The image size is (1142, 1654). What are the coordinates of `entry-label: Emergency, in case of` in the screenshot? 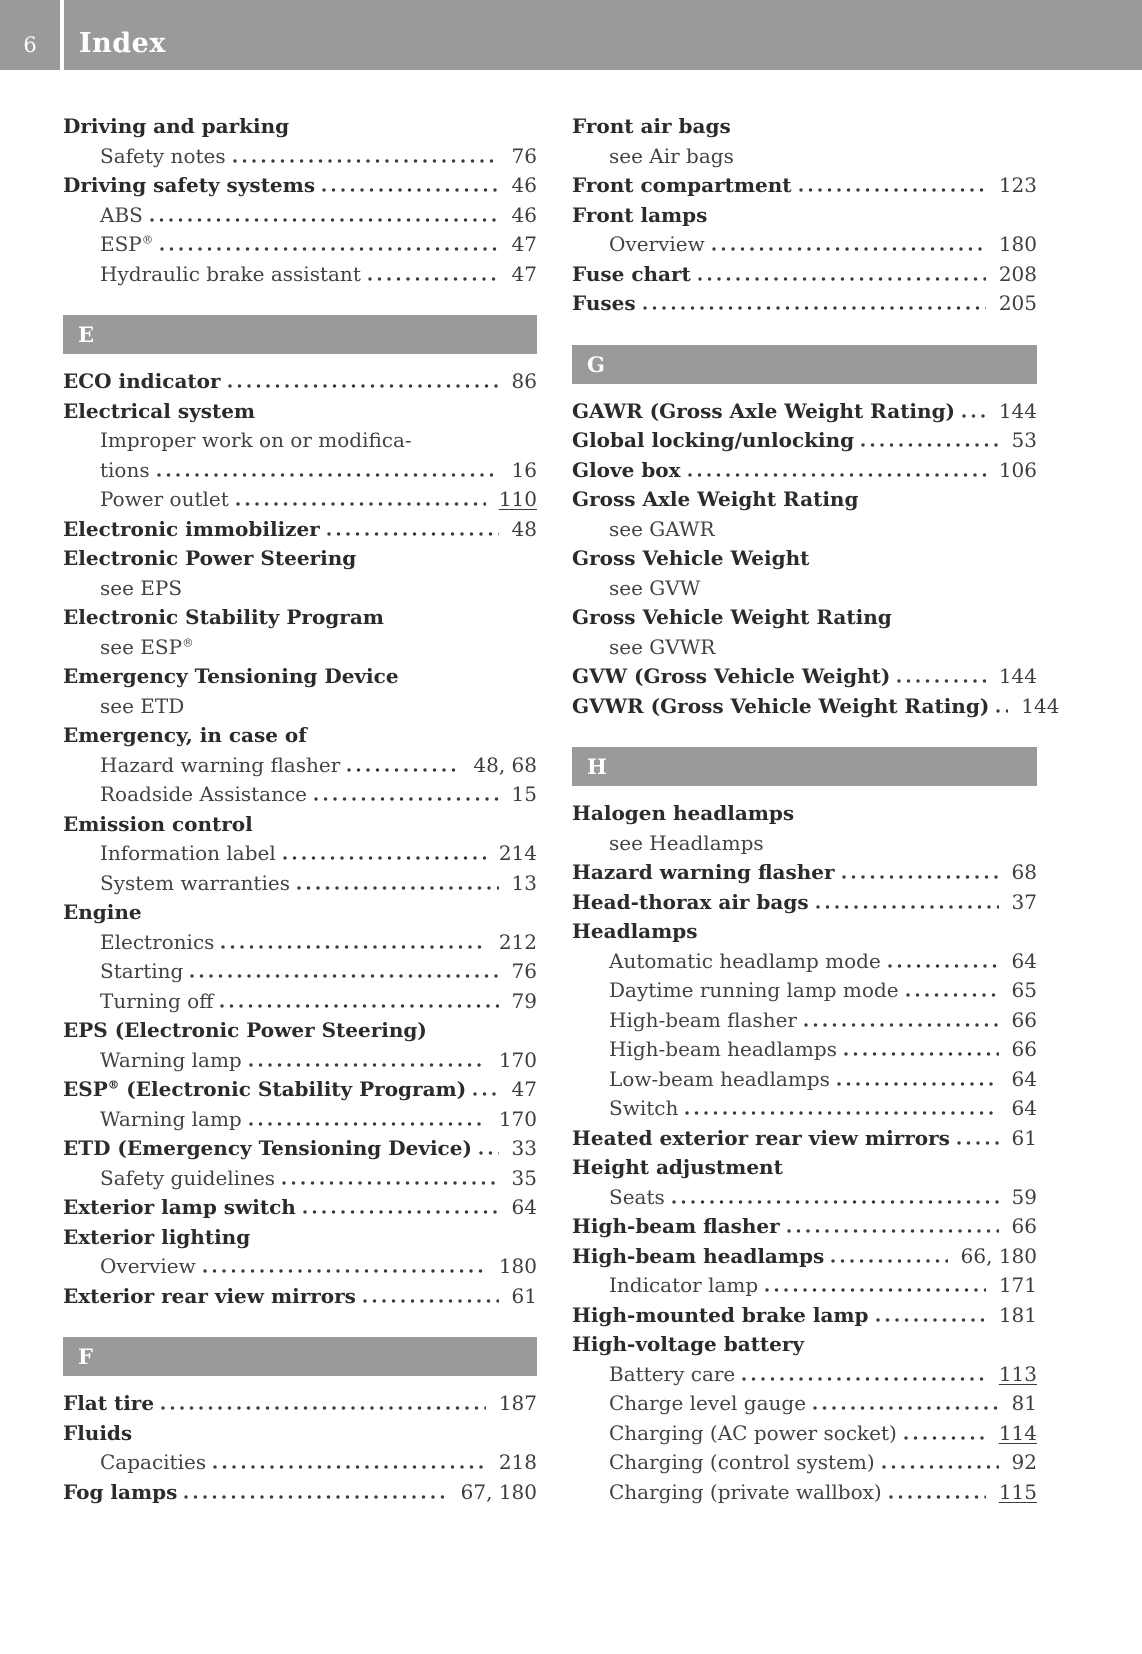 It's located at (185, 735).